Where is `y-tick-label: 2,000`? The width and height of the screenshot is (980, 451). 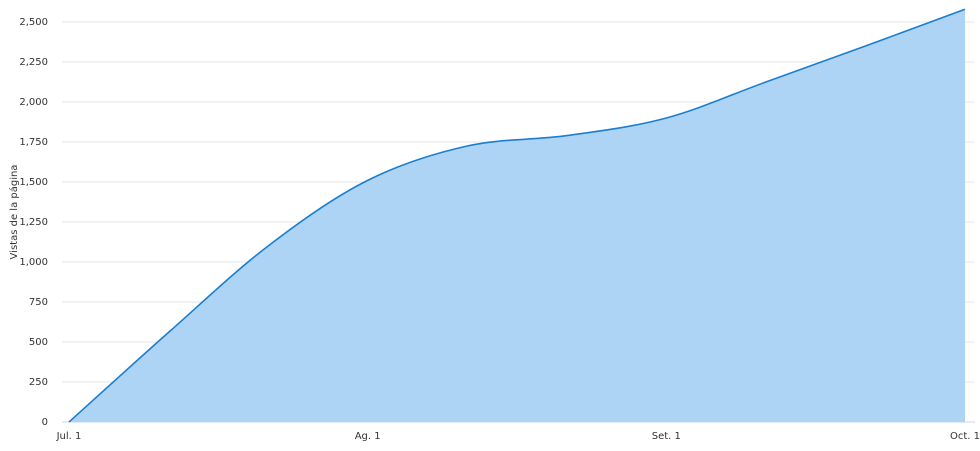
y-tick-label: 2,000 is located at coordinates (33, 102).